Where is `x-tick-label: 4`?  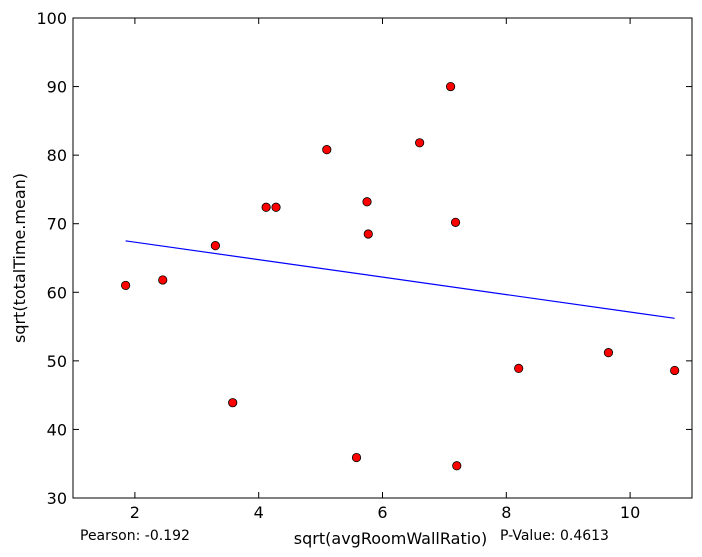 x-tick-label: 4 is located at coordinates (259, 512).